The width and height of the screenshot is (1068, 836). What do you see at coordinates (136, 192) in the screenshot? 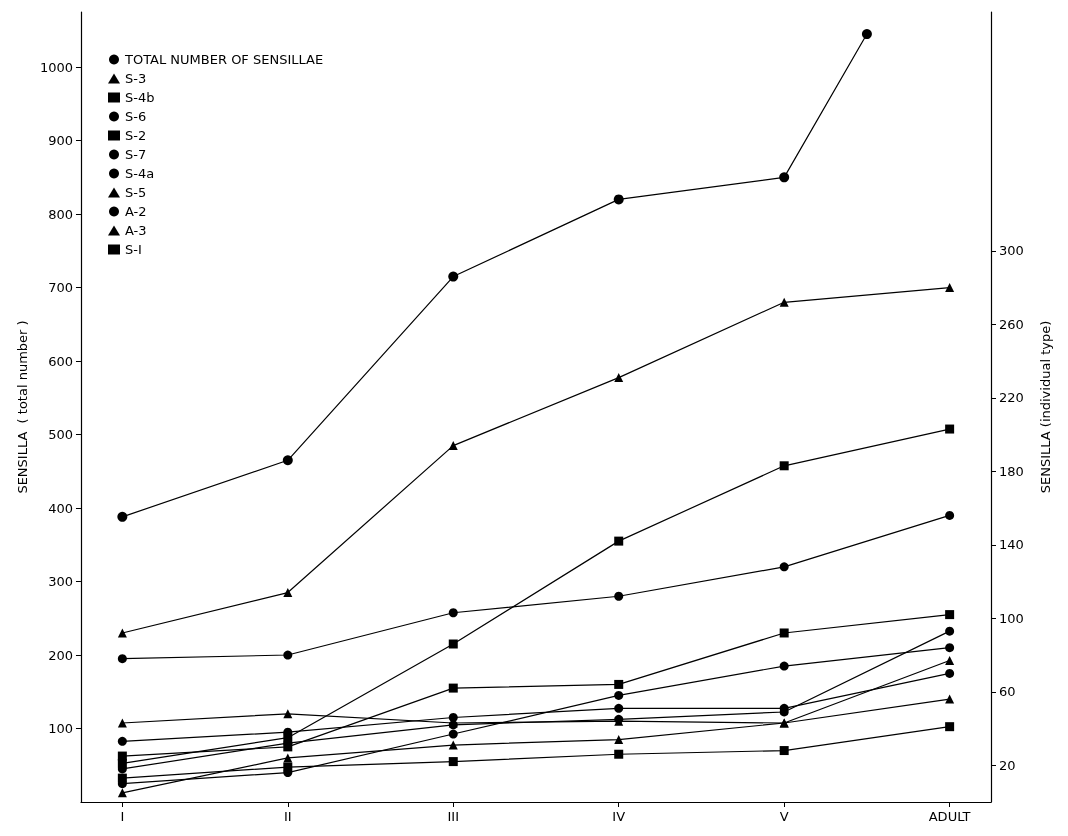
I see `legend-label: S-5` at bounding box center [136, 192].